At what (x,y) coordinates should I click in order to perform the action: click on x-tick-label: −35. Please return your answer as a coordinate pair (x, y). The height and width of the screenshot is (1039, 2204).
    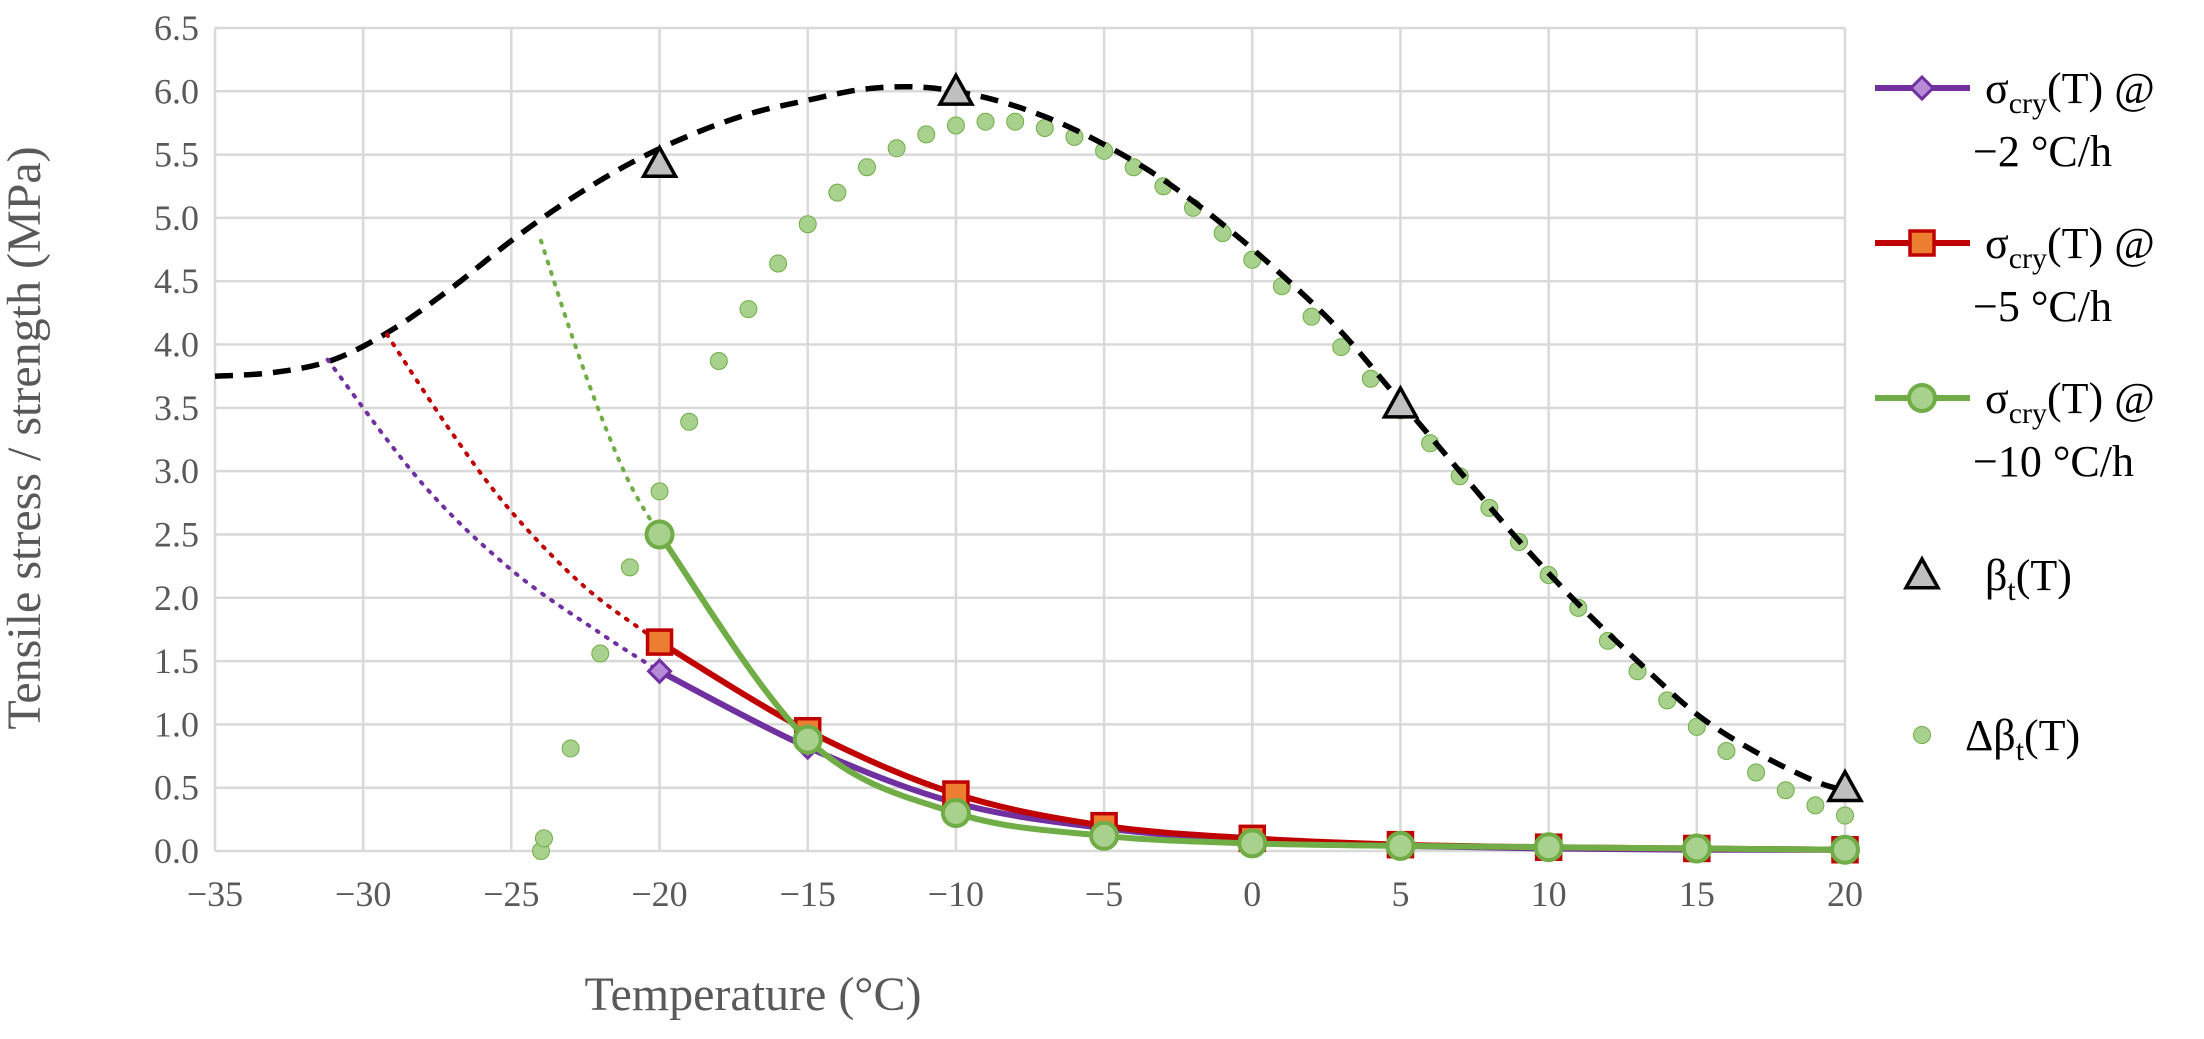
    Looking at the image, I should click on (215, 894).